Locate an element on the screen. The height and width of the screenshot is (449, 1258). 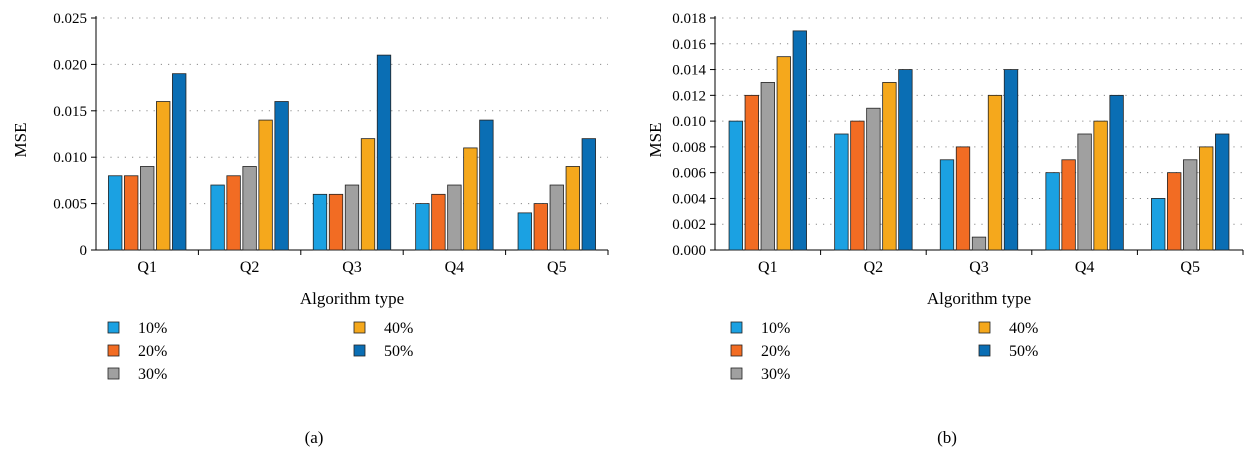
y-tick-label: 0.016 is located at coordinates (689, 45).